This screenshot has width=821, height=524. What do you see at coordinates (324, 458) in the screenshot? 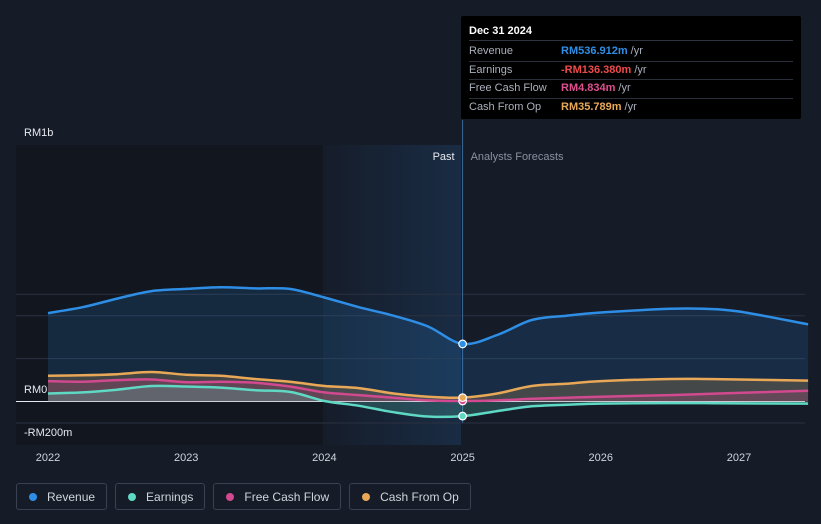
I see `x-tick-label: 2024` at bounding box center [324, 458].